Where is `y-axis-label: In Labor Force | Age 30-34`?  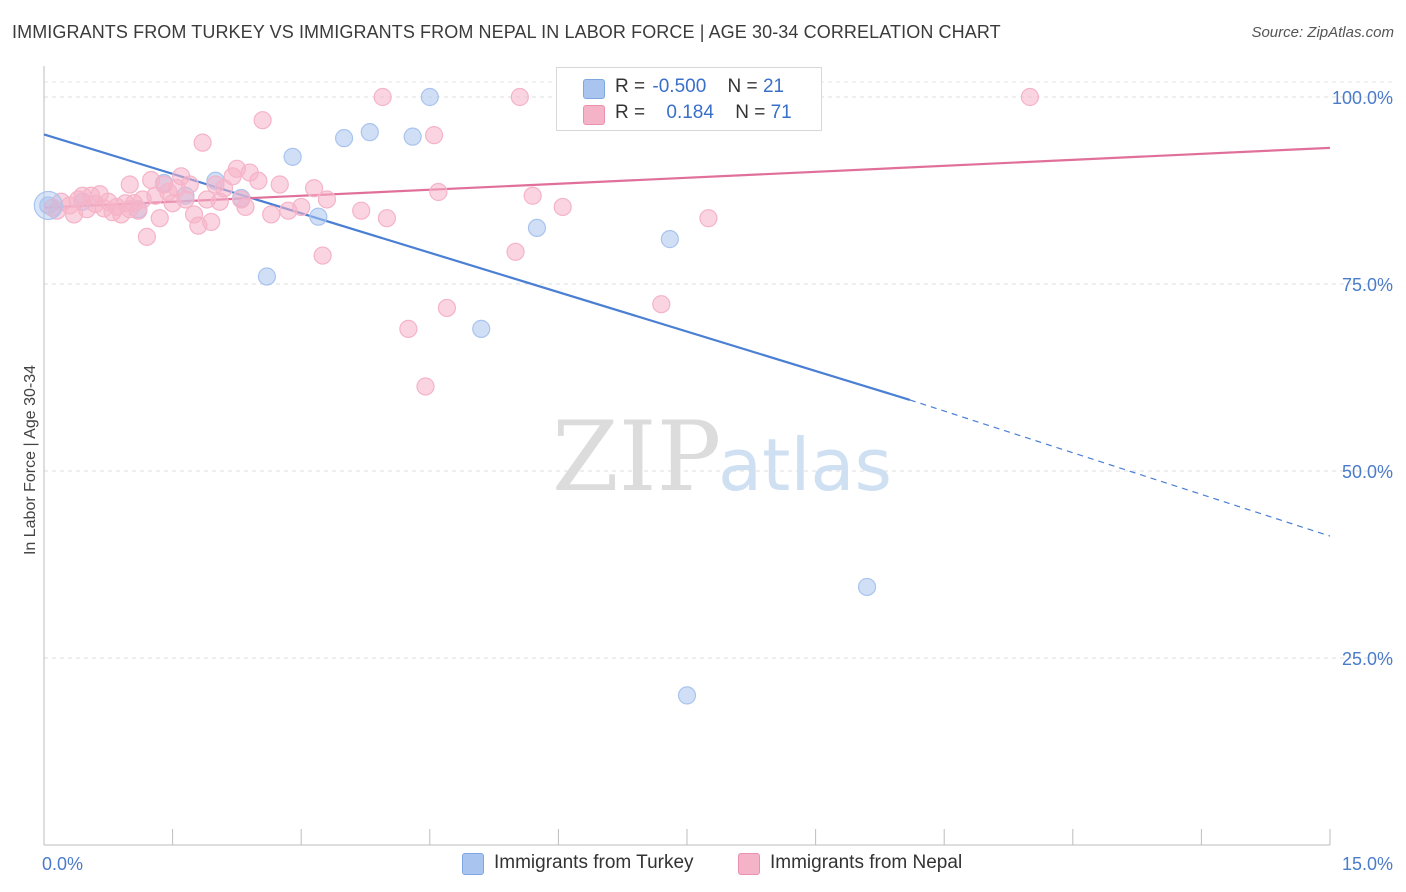 y-axis-label: In Labor Force | Age 30-34 is located at coordinates (30, 460).